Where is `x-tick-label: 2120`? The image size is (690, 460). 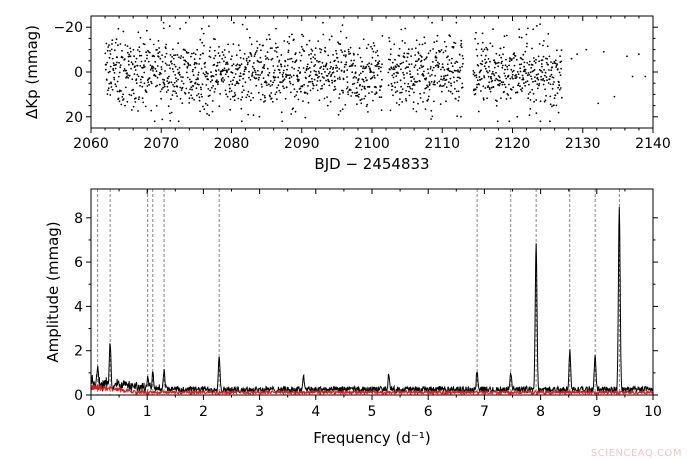
x-tick-label: 2120 is located at coordinates (513, 144).